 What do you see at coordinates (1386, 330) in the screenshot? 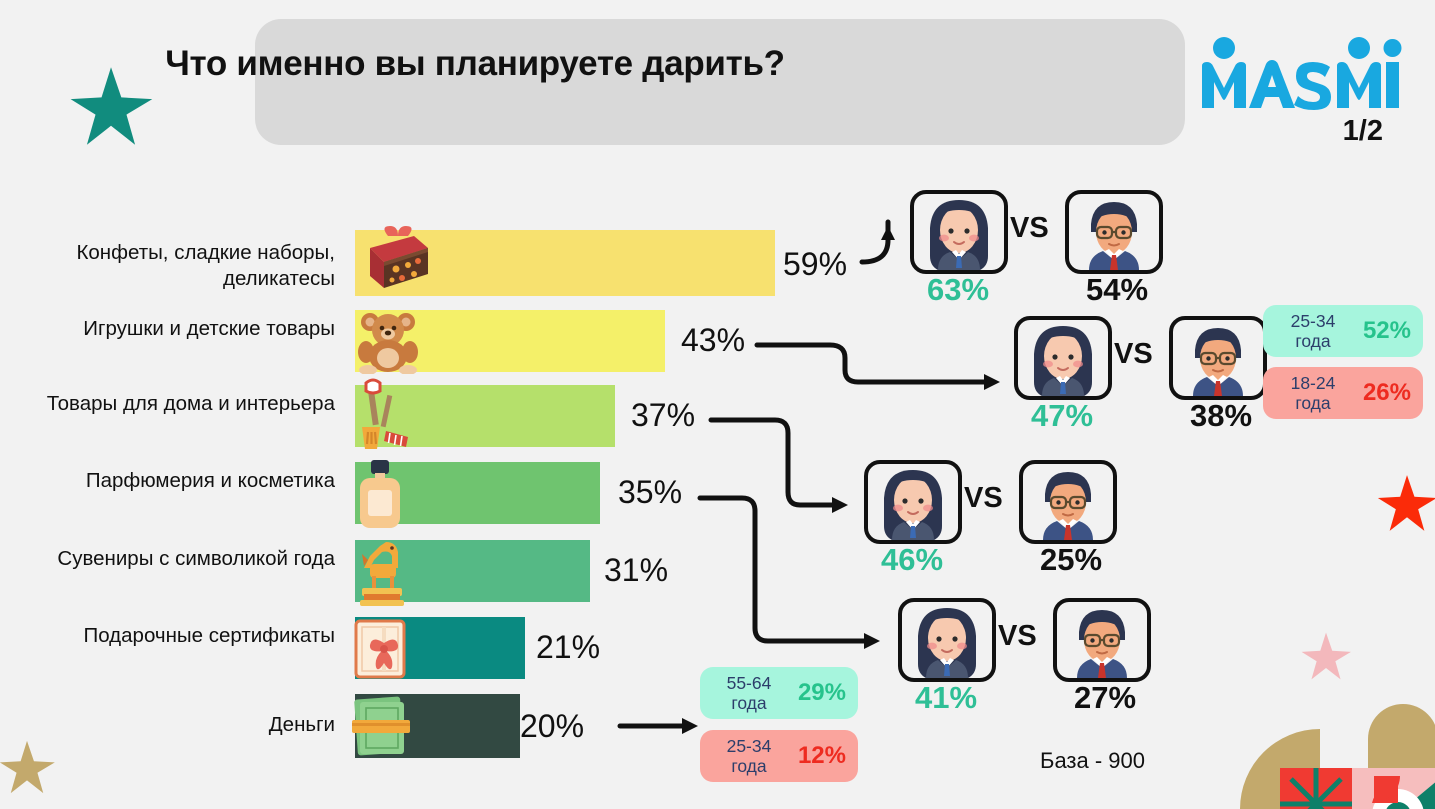
I see `age-badge-value: 52%` at bounding box center [1386, 330].